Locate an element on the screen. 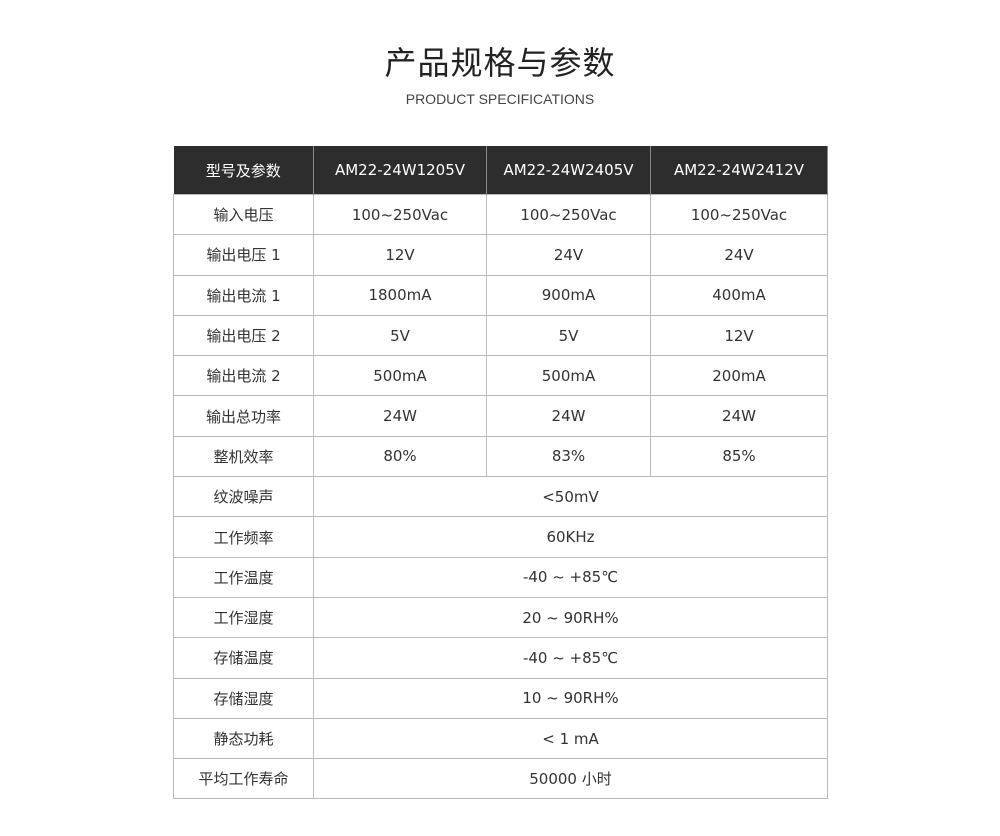  table-row: 输出电流 2 500mA 500mA 200mA is located at coordinates (500, 376).